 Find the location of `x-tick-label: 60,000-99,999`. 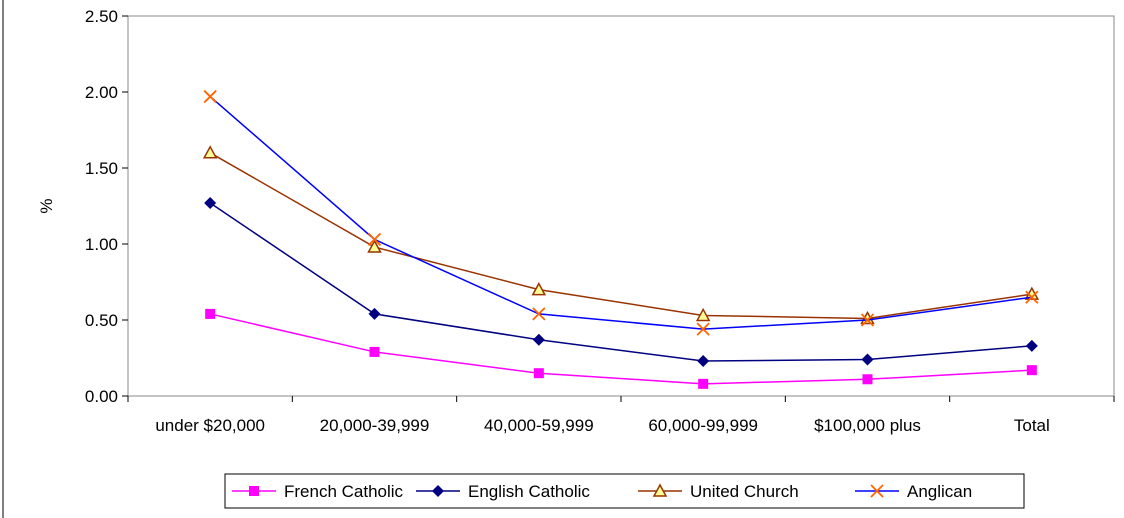

x-tick-label: 60,000-99,999 is located at coordinates (703, 425).